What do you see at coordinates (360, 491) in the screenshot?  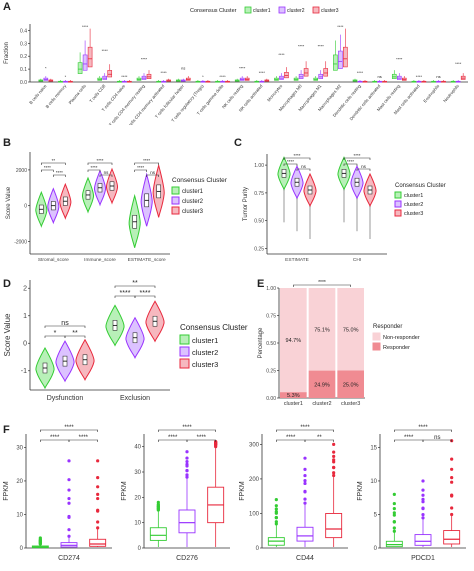 I see `f-pdcd1-y-axis-label: FPKM` at bounding box center [360, 491].